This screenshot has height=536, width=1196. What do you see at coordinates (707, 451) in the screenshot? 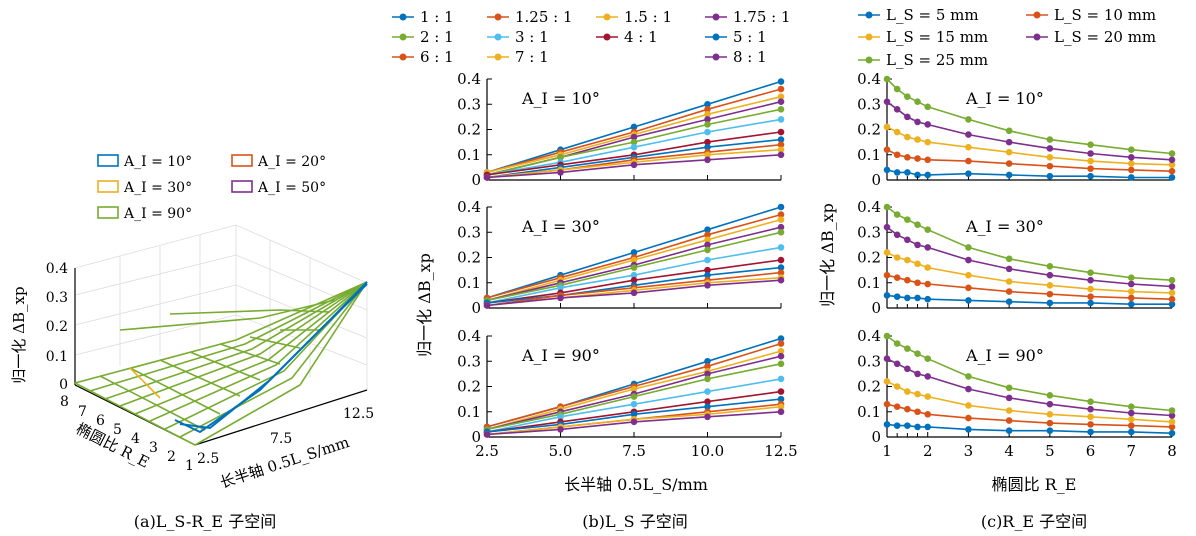
I see `x-tick-label: 10.0` at bounding box center [707, 451].